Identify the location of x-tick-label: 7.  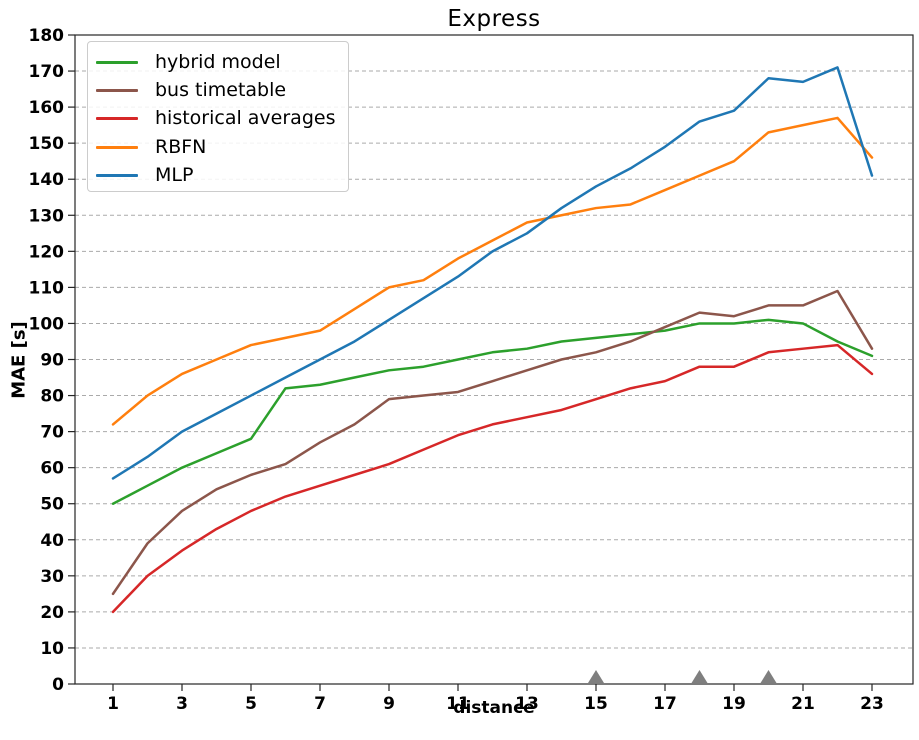
(320, 704).